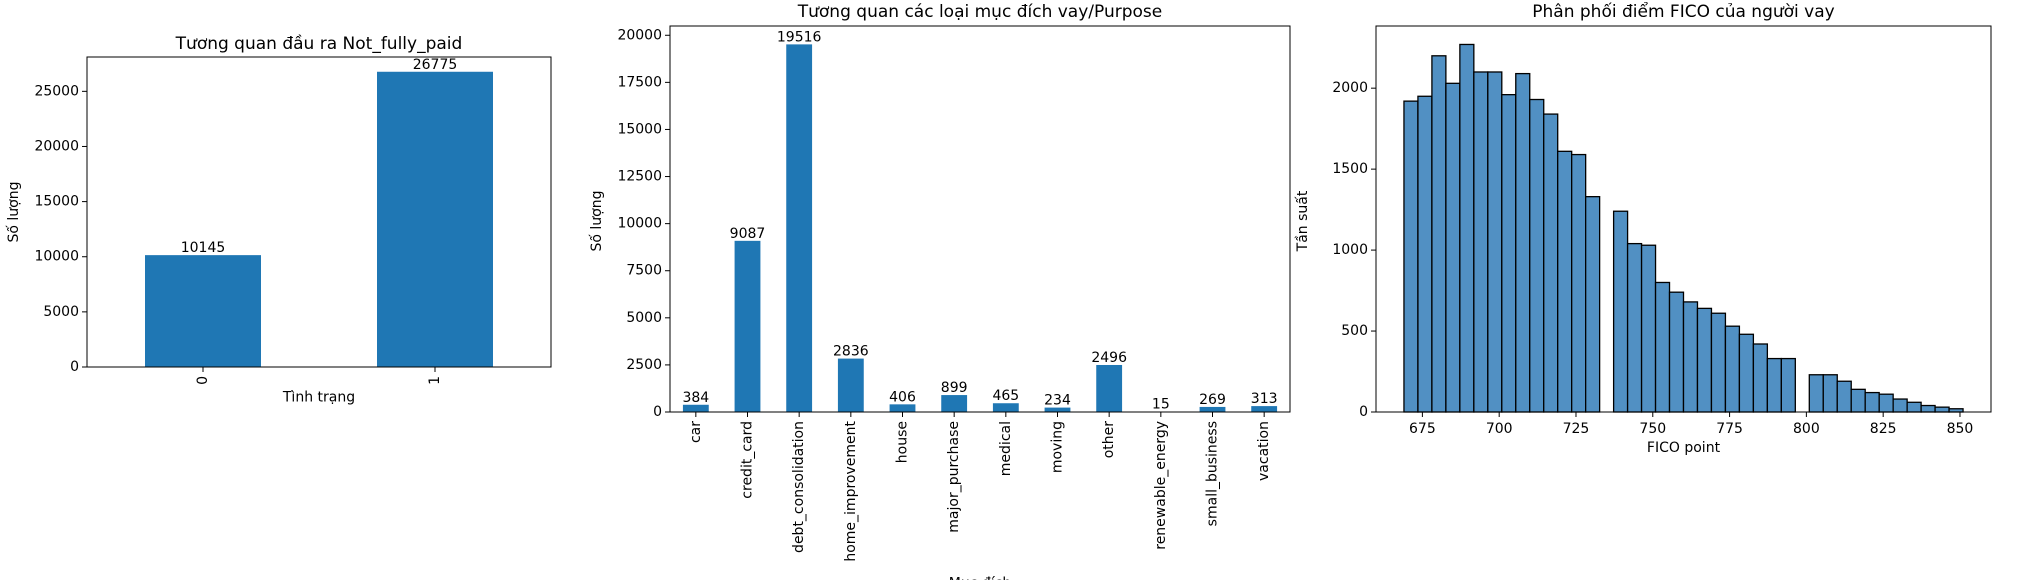 Image resolution: width=2018 pixels, height=580 pixels. What do you see at coordinates (1684, 448) in the screenshot?
I see `x-axis-label: FICO point` at bounding box center [1684, 448].